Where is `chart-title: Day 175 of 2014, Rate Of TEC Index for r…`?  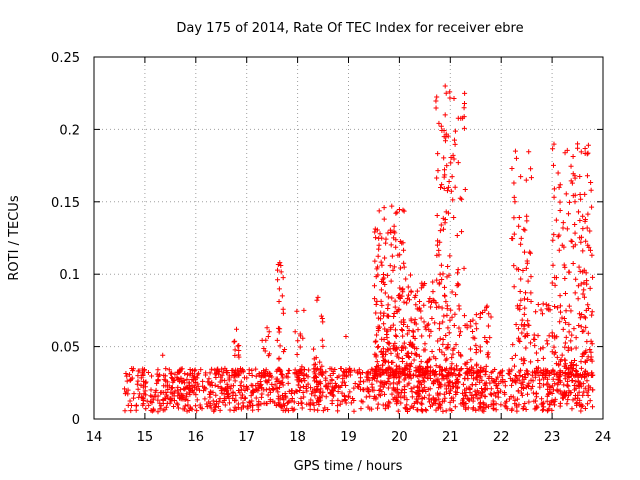 chart-title: Day 175 of 2014, Rate Of TEC Index for r… is located at coordinates (349, 28).